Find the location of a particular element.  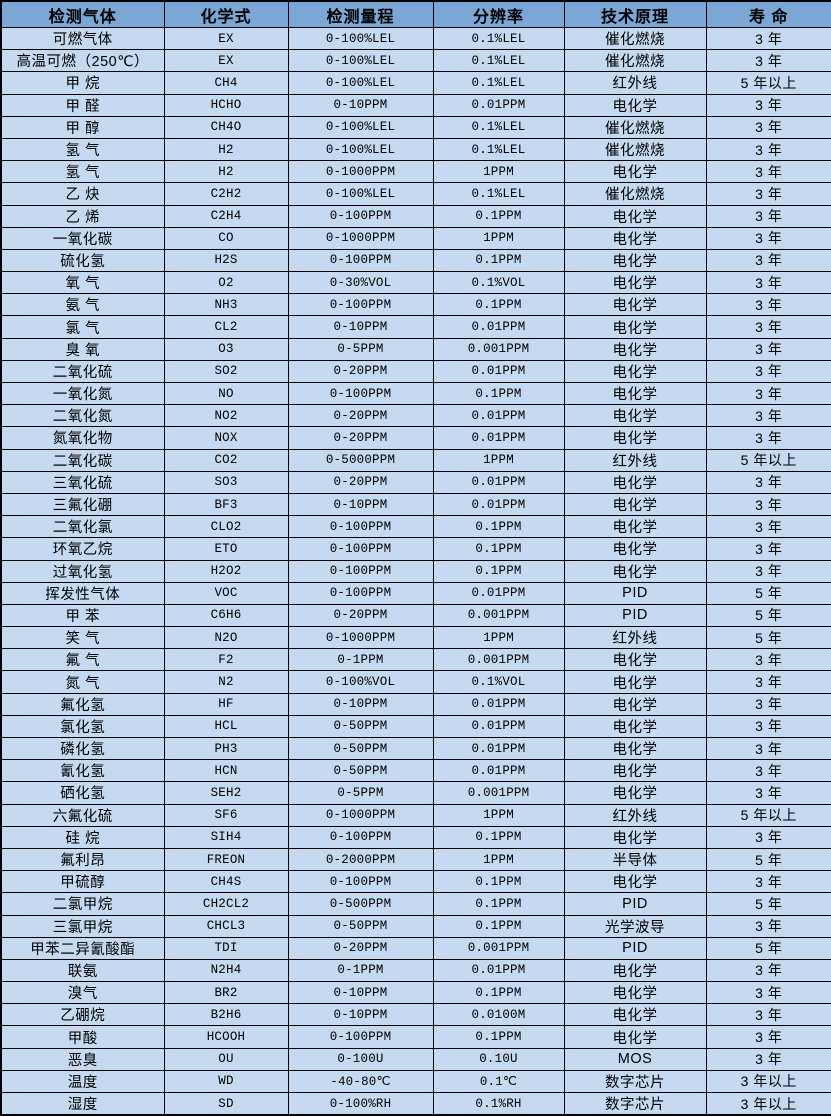

cell-gas: 甲 醇 is located at coordinates (82, 127).